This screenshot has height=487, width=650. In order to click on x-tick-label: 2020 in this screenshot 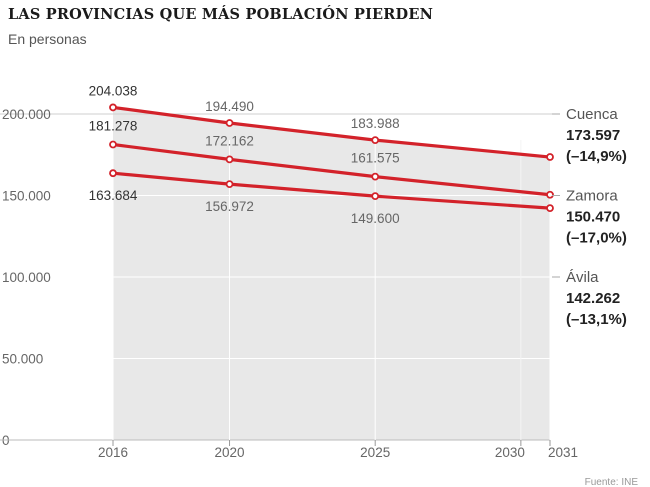, I will do `click(230, 452)`.